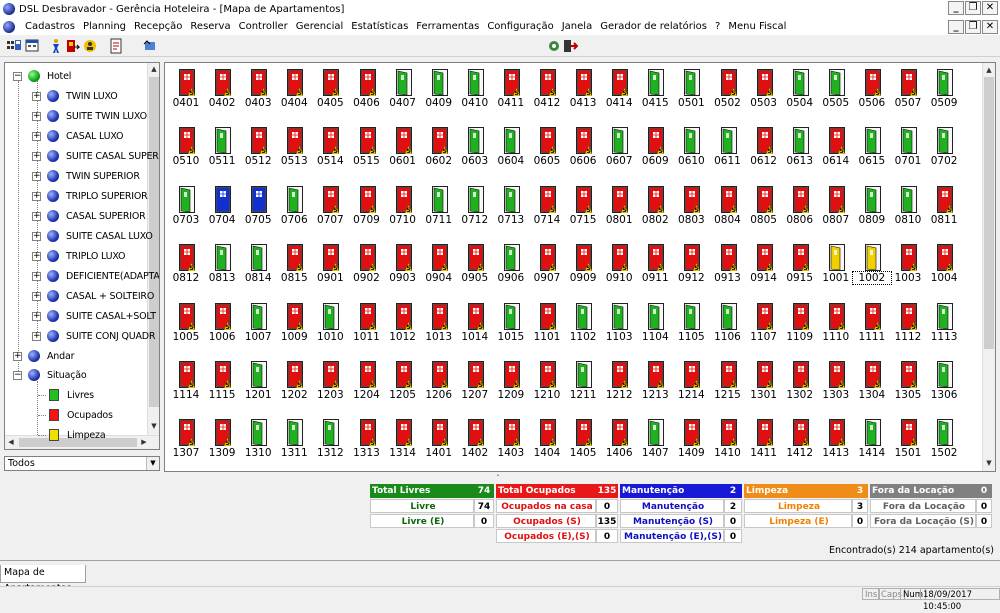 Image resolution: width=1000 pixels, height=613 pixels. What do you see at coordinates (294, 443) in the screenshot?
I see `room-1311: 1311` at bounding box center [294, 443].